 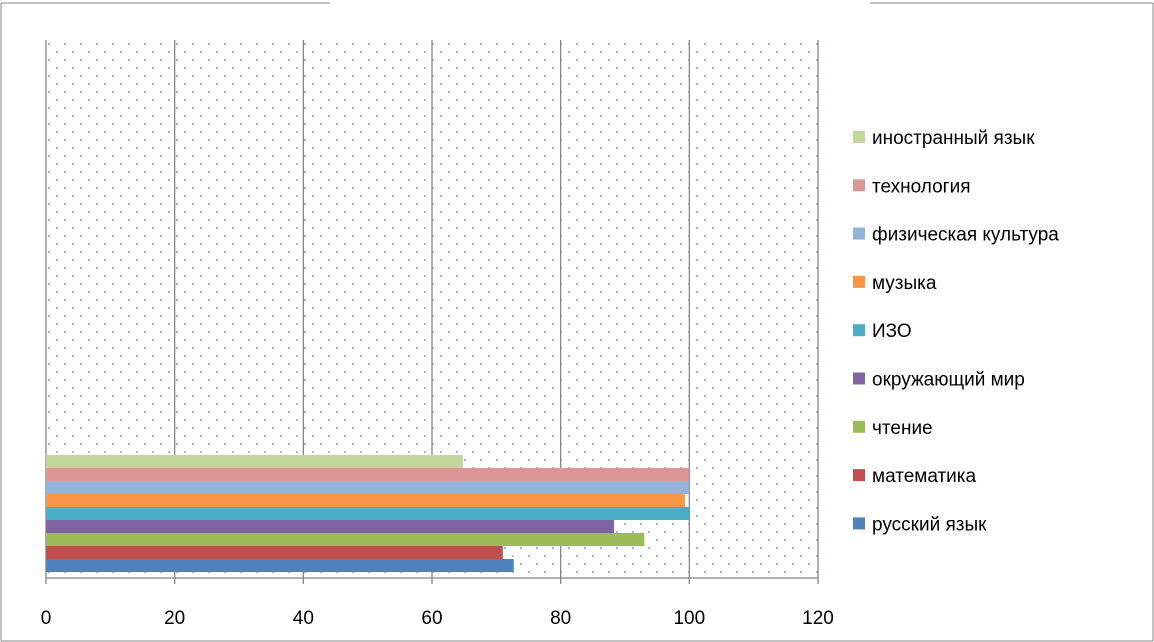 I want to click on x-tick-labels: 0 20 40 60 80 100 120, so click(x=437, y=618).